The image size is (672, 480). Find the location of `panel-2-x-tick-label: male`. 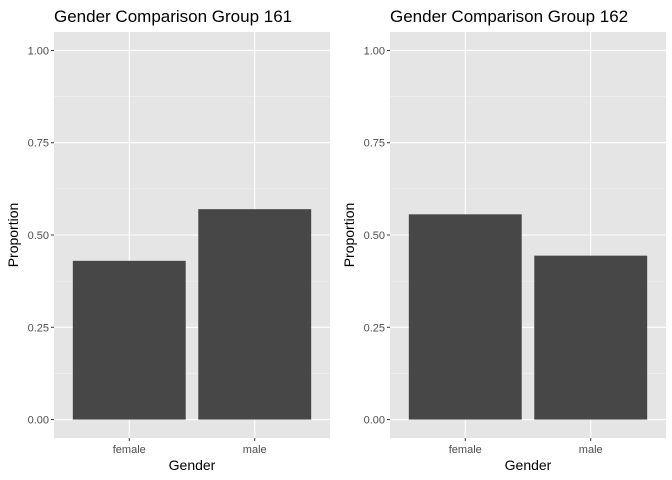

panel-2-x-tick-label: male is located at coordinates (591, 450).